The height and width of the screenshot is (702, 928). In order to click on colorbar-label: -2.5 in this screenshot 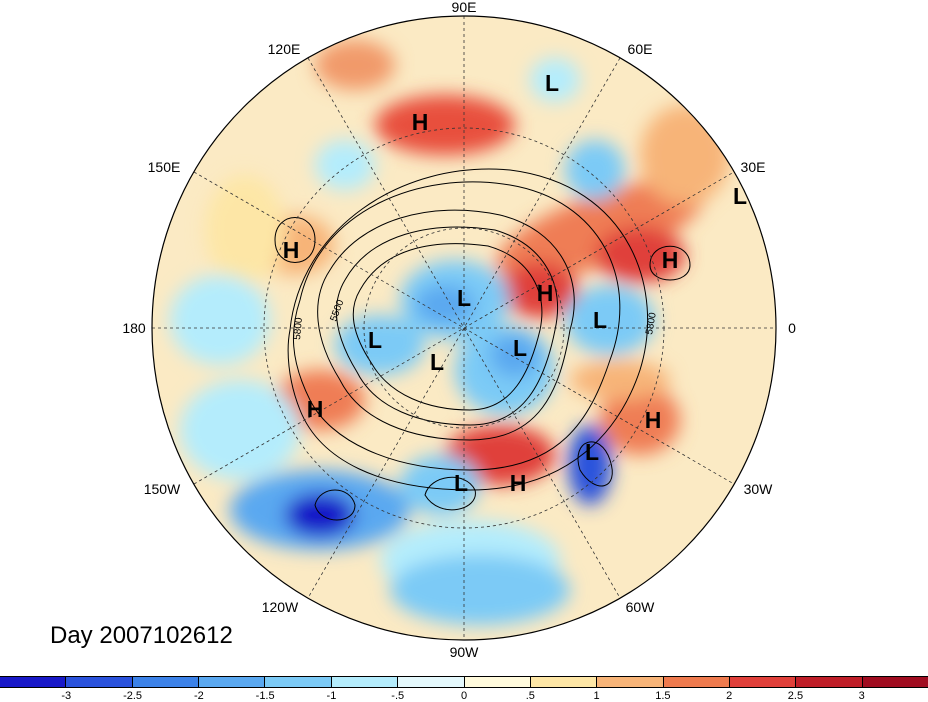, I will do `click(133, 696)`.